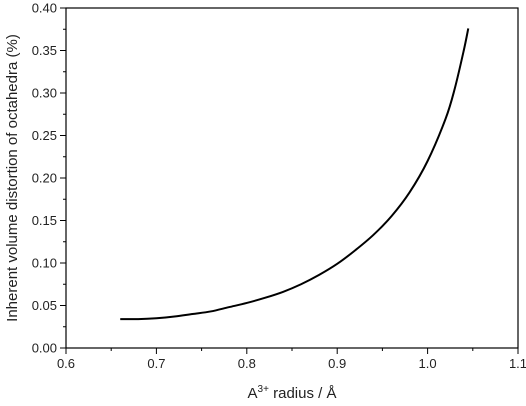 The image size is (526, 406). I want to click on x-tick-label: 0.8, so click(247, 363).